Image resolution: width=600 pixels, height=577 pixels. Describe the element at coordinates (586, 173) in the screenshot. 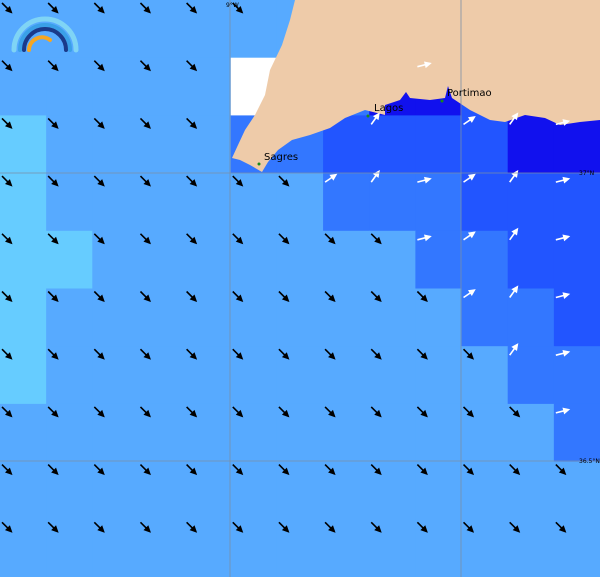

I see `latitude-label: 37°N` at that location.